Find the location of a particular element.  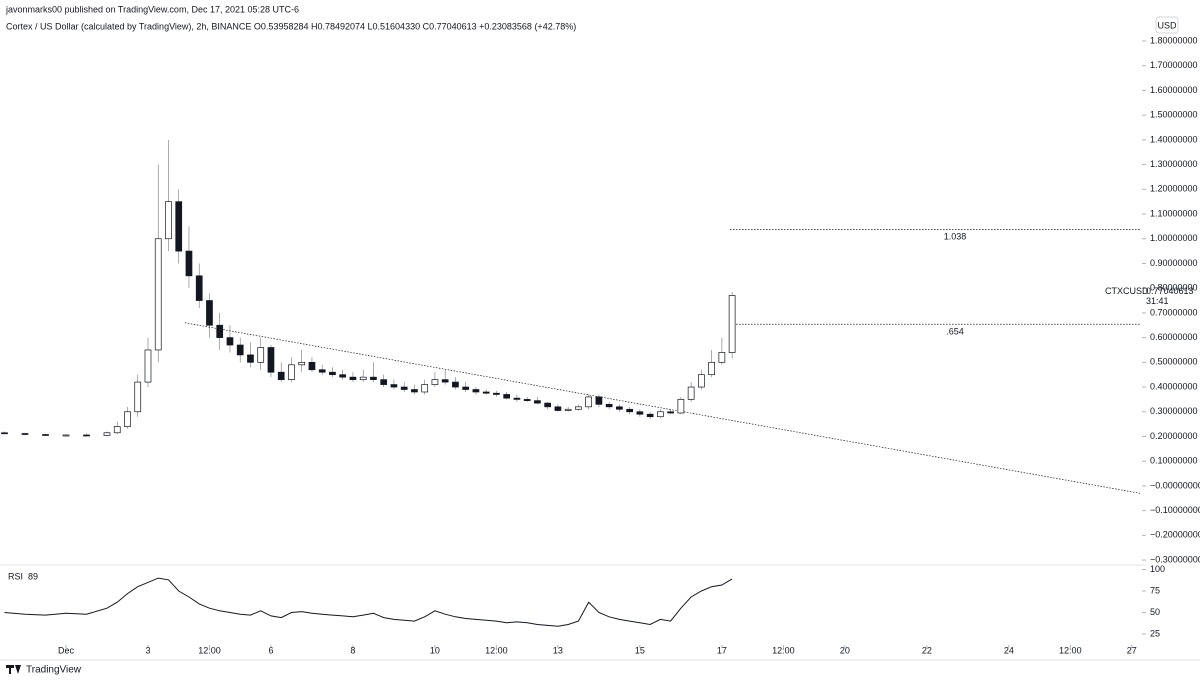

y-tick-label: 0.30000000 is located at coordinates (1174, 411).